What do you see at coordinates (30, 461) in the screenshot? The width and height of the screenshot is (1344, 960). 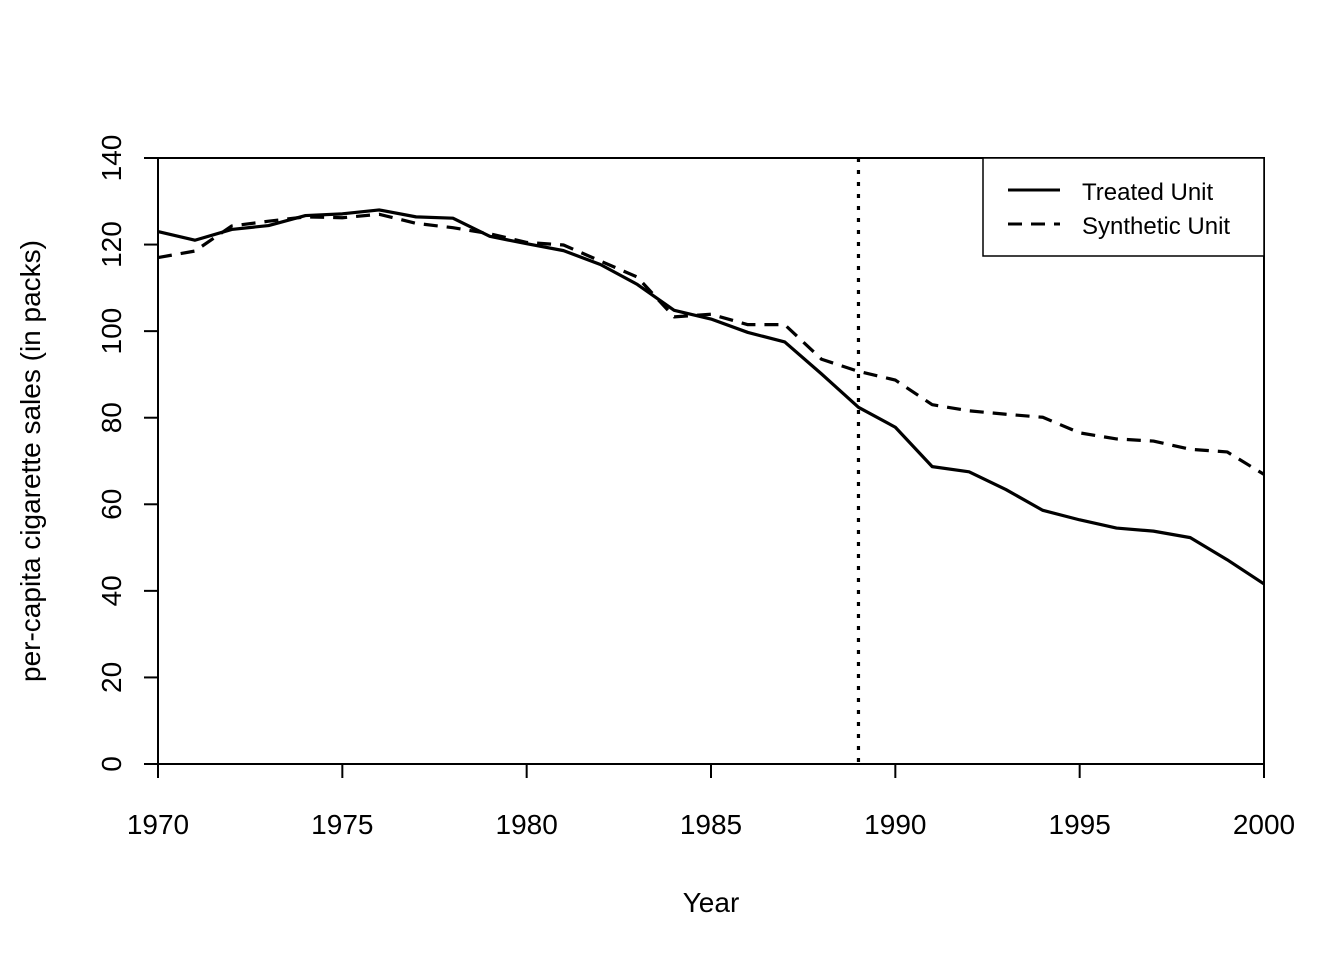 I see `y-axis-title: per-capita cigarette sales (in packs)` at bounding box center [30, 461].